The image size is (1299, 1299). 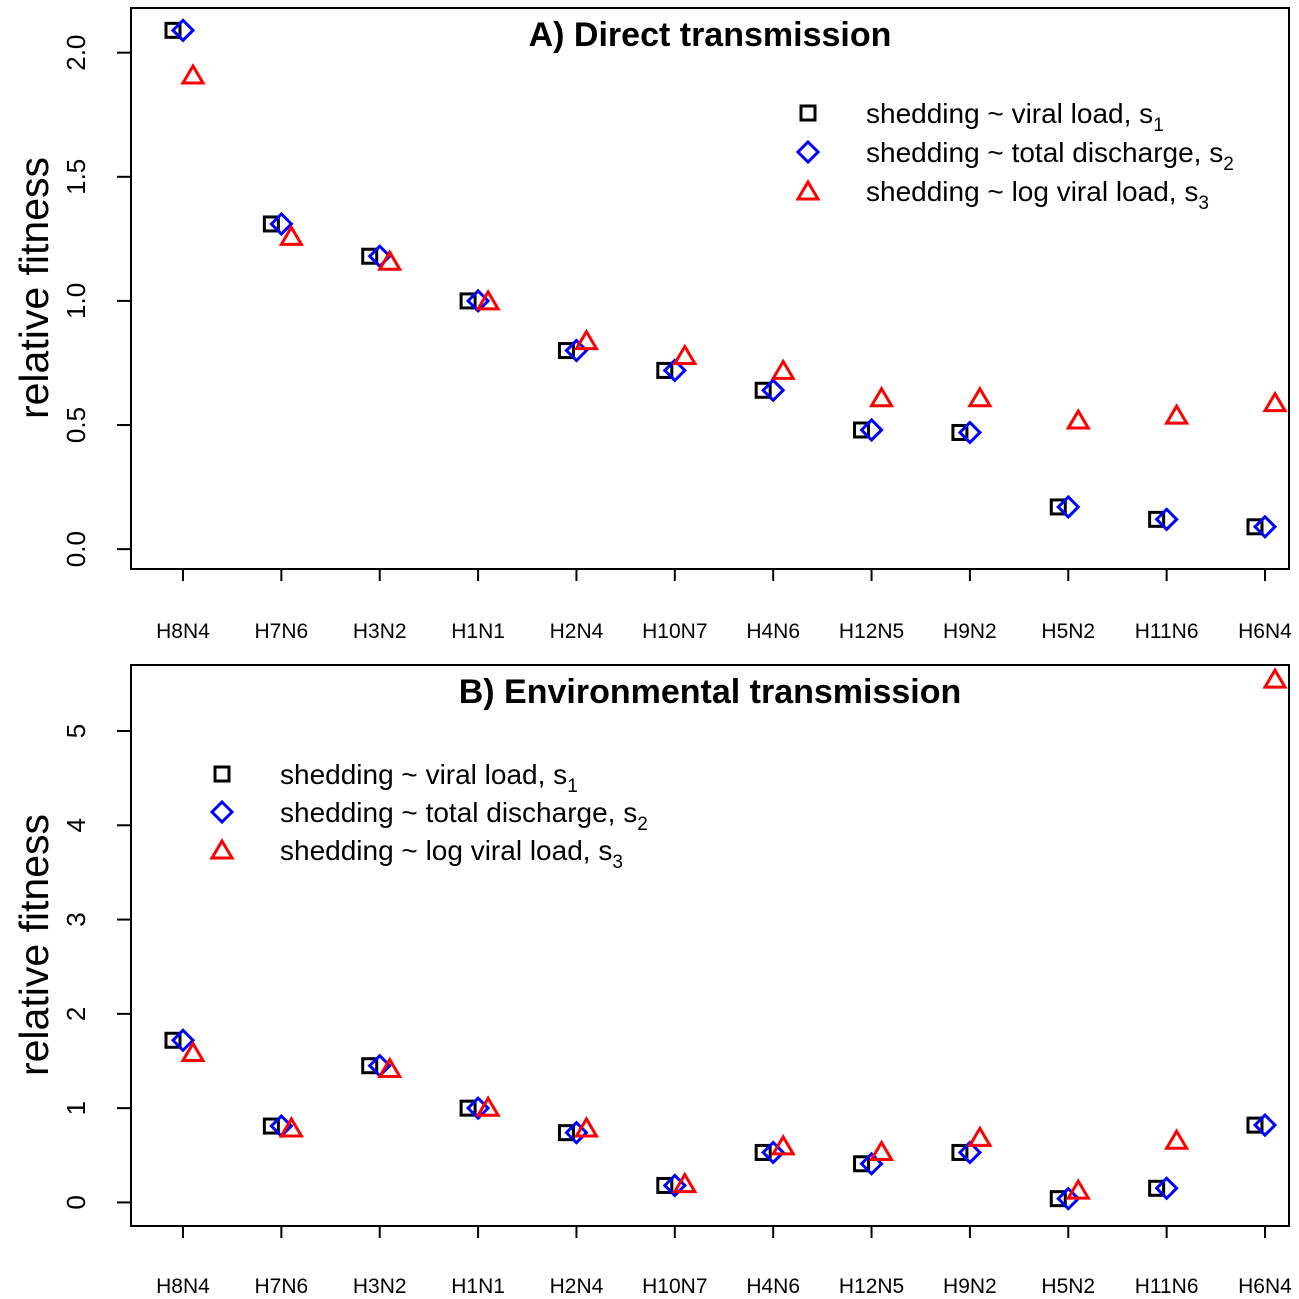 What do you see at coordinates (76, 731) in the screenshot?
I see `y-tick-label: 5` at bounding box center [76, 731].